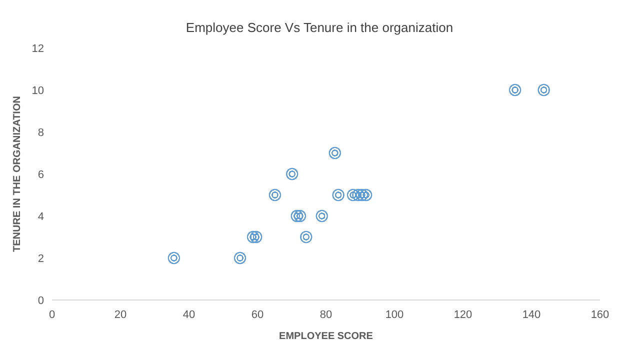  What do you see at coordinates (41, 301) in the screenshot?
I see `y-tick-label: 0` at bounding box center [41, 301].